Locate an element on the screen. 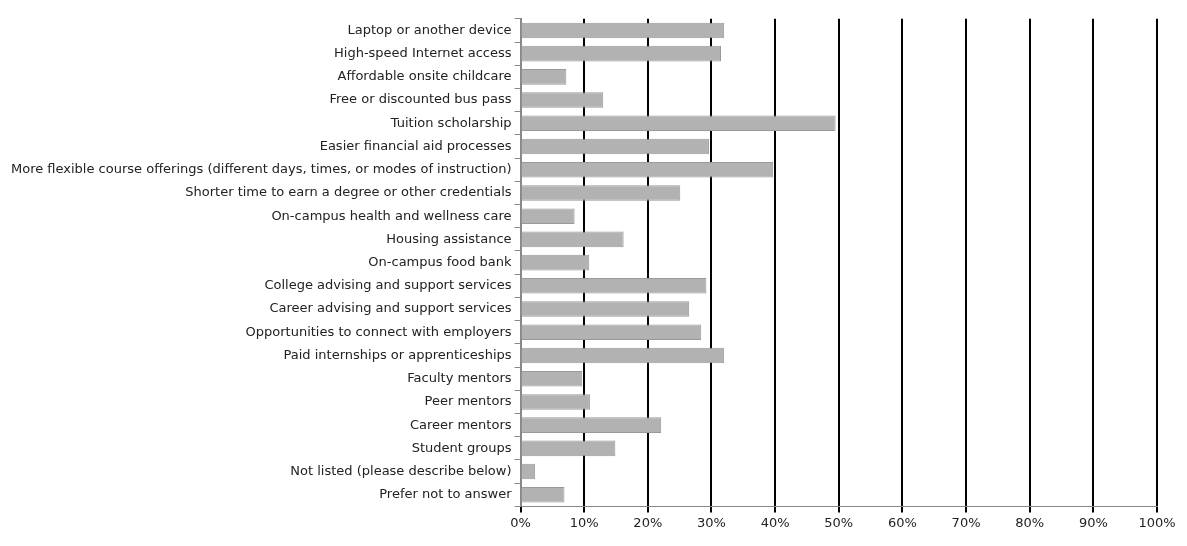 This screenshot has width=1187, height=546. x-tick-label: 0% is located at coordinates (520, 522).